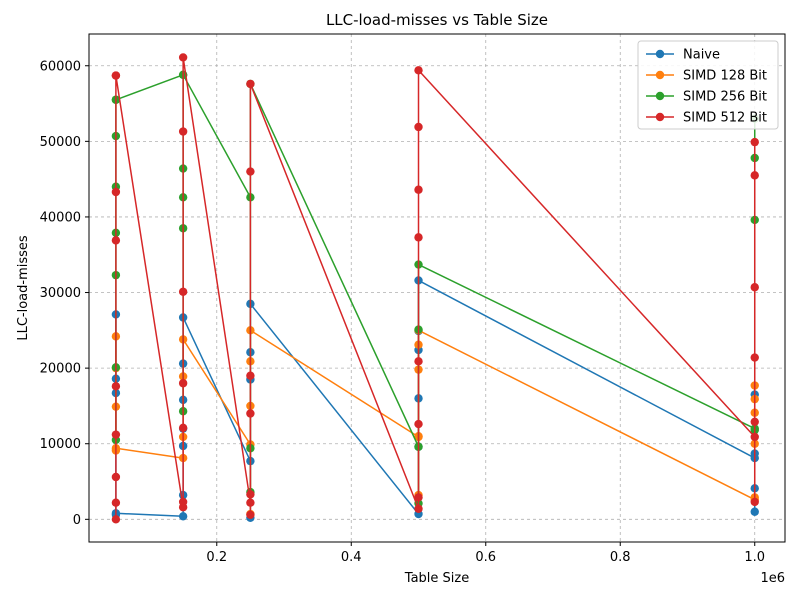  Describe the element at coordinates (725, 118) in the screenshot. I see `legend-label: SIMD 512 Bit` at that location.